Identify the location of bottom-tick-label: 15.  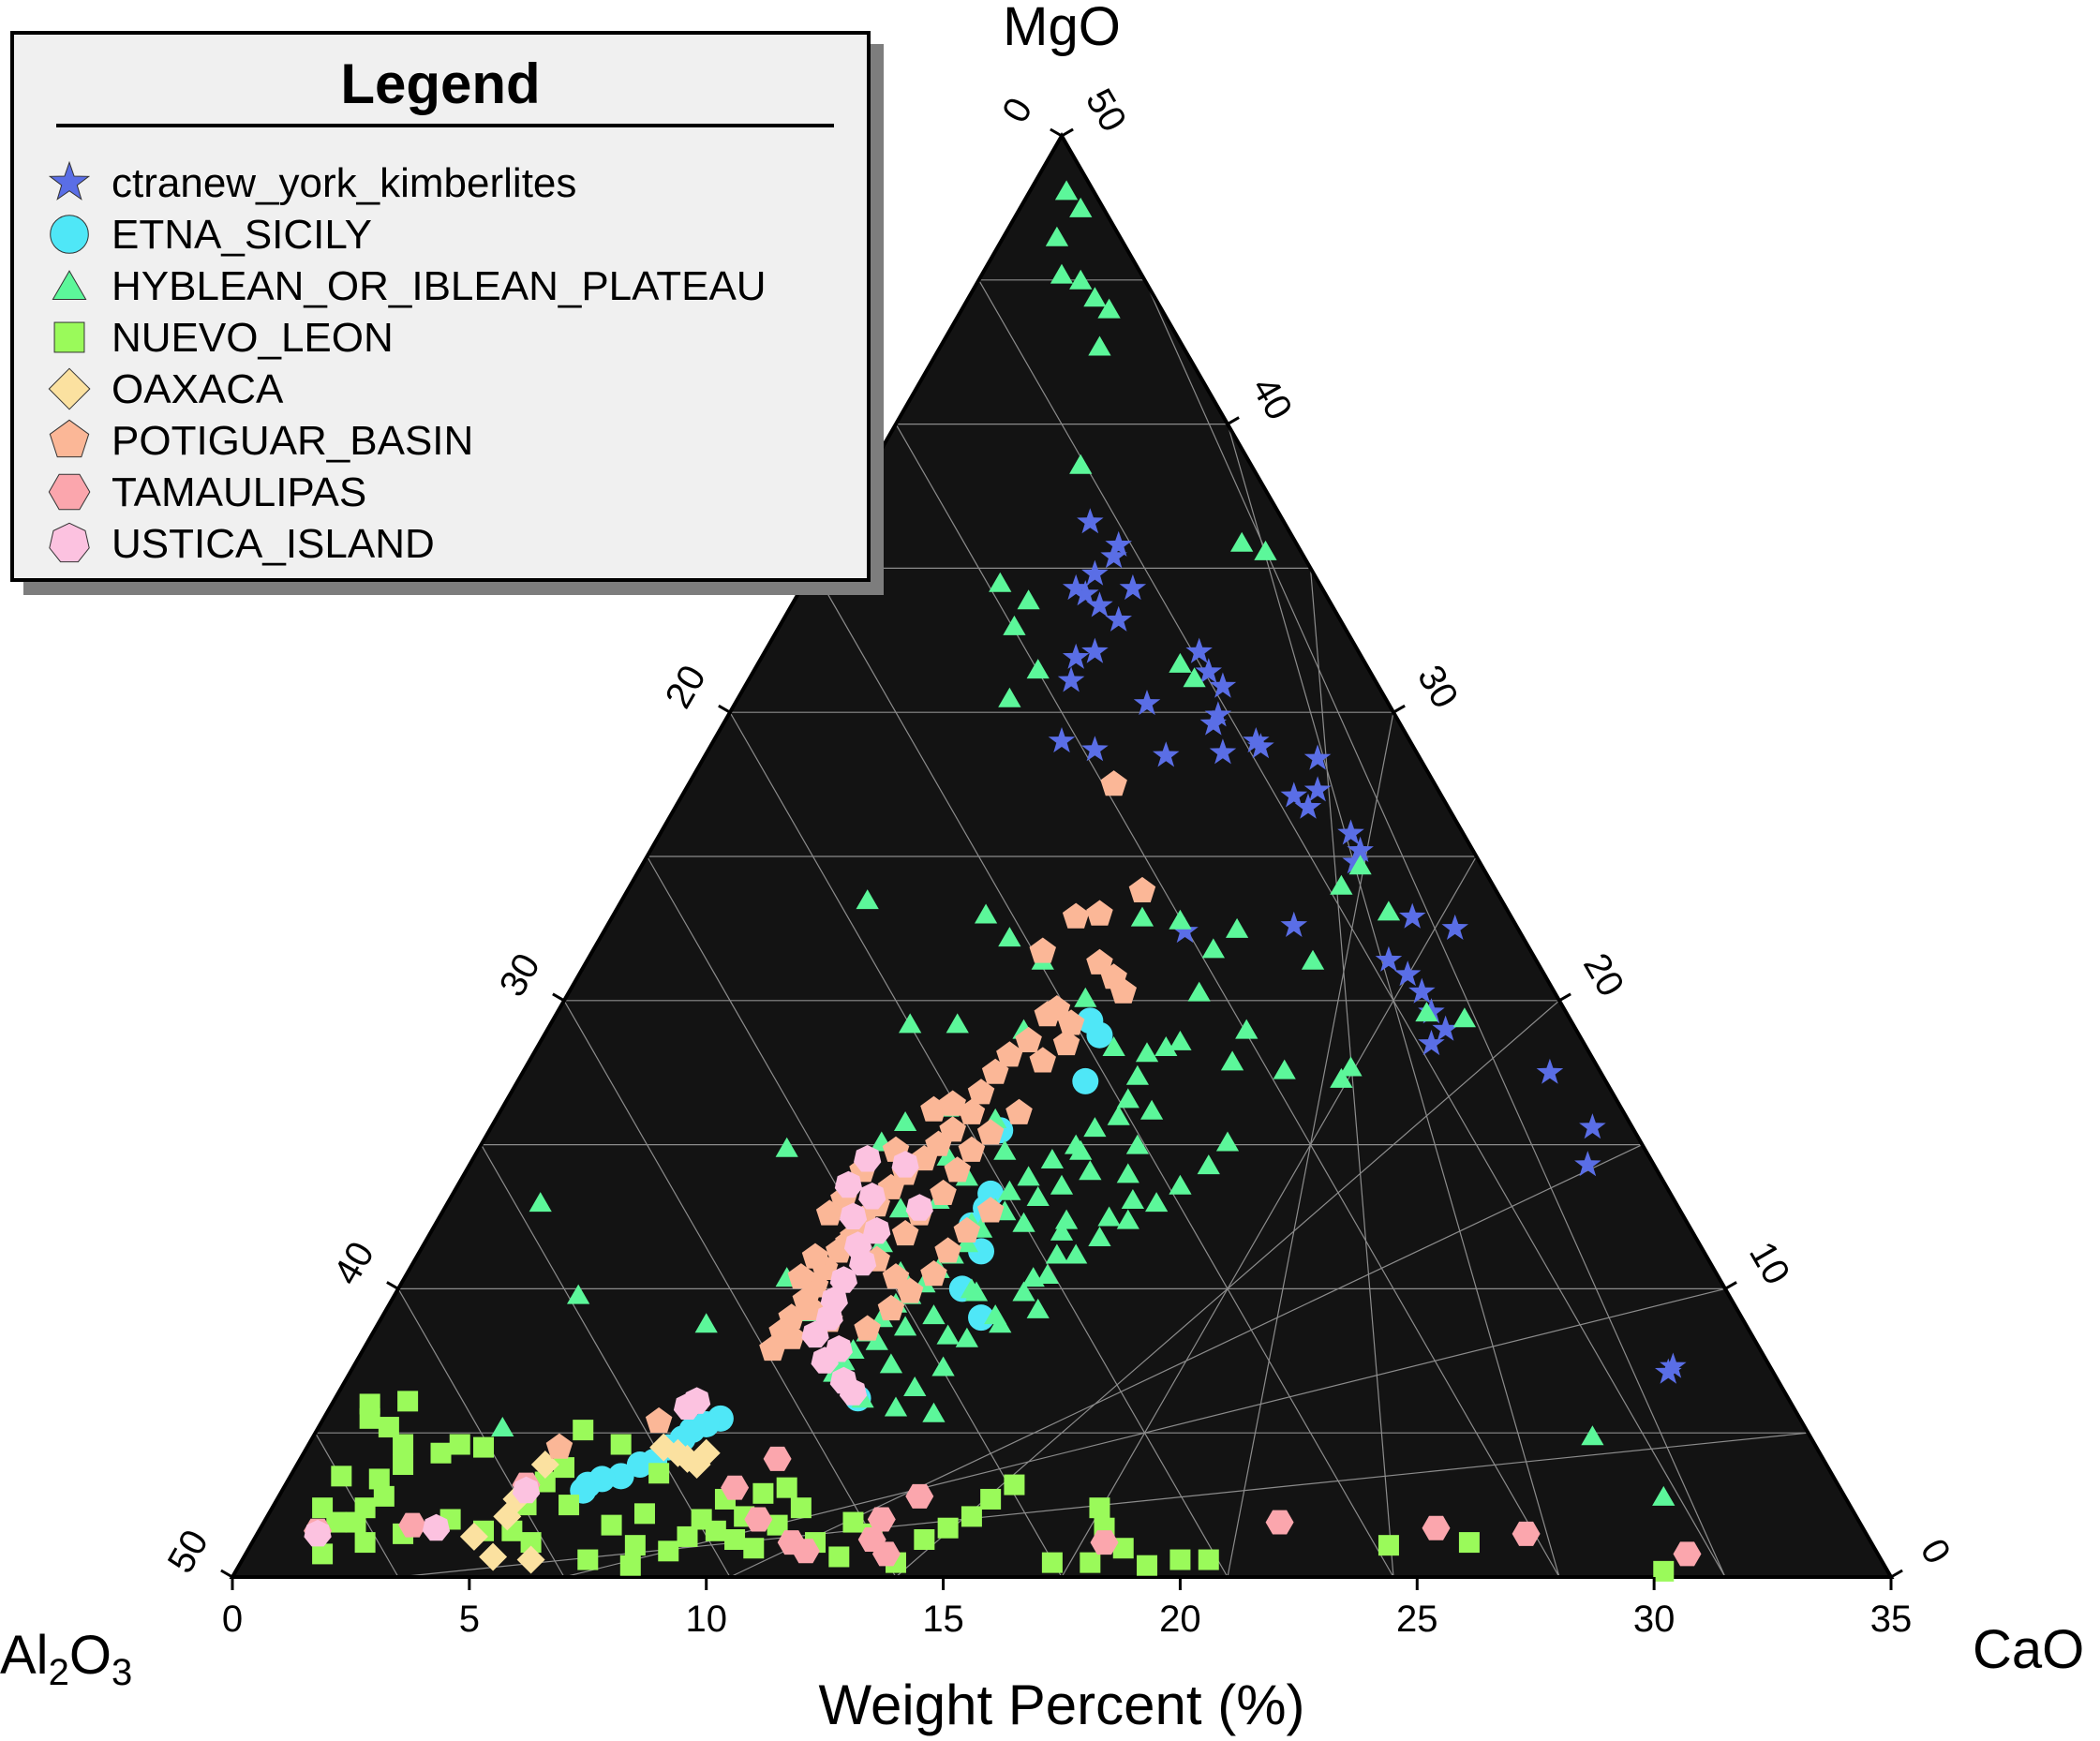
(943, 1619).